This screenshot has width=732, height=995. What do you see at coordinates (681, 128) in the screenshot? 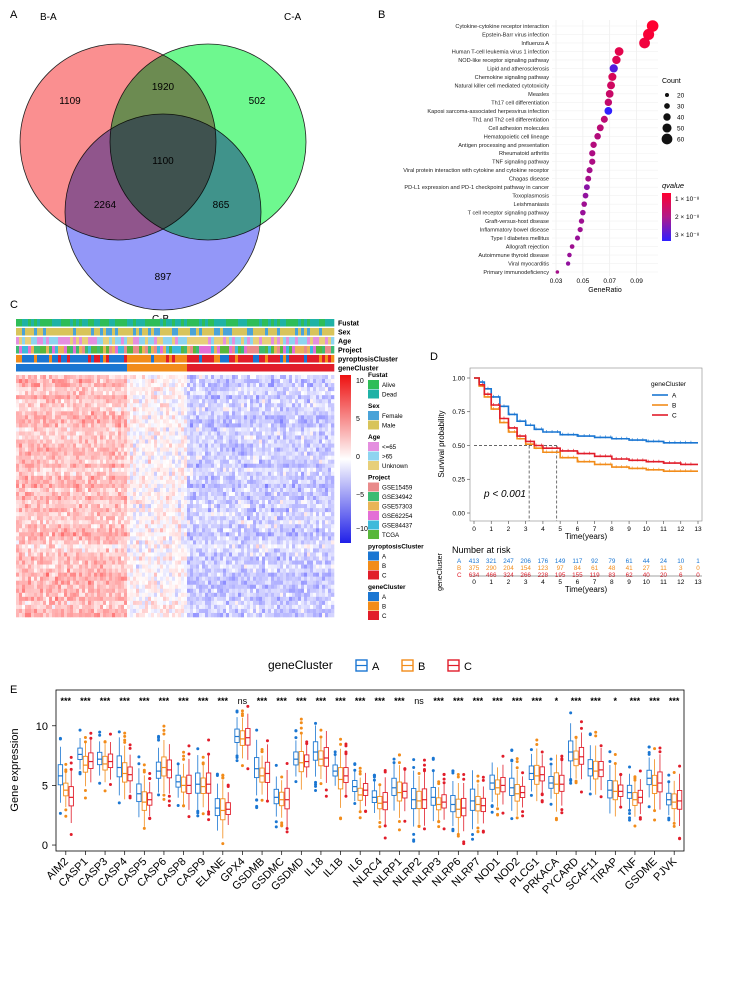
I see `count-legend-label: 50` at bounding box center [681, 128].